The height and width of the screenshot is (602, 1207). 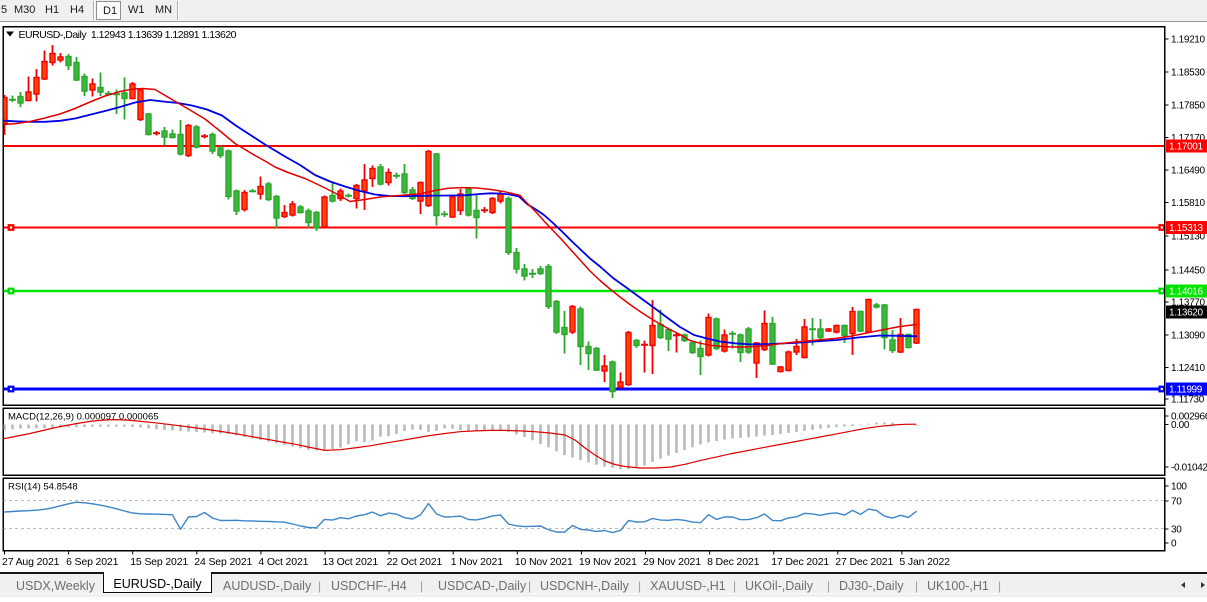 What do you see at coordinates (1186, 313) in the screenshot?
I see `svg-text: 1.13620` at bounding box center [1186, 313].